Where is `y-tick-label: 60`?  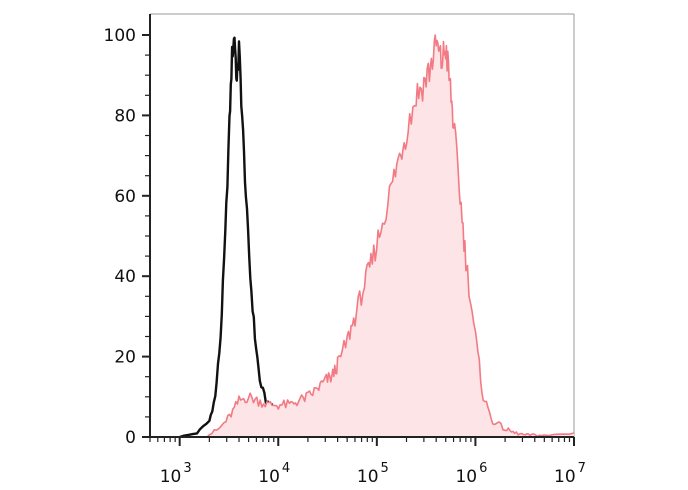 y-tick-label: 60 is located at coordinates (125, 197).